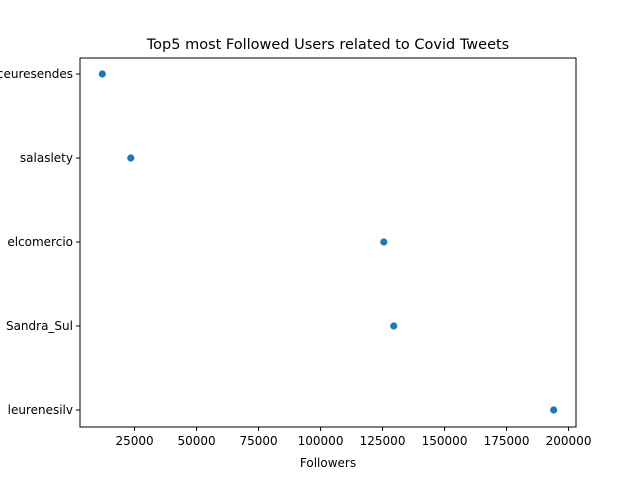 The width and height of the screenshot is (640, 480). Describe the element at coordinates (569, 441) in the screenshot. I see `x-tick-label: 200000` at that location.